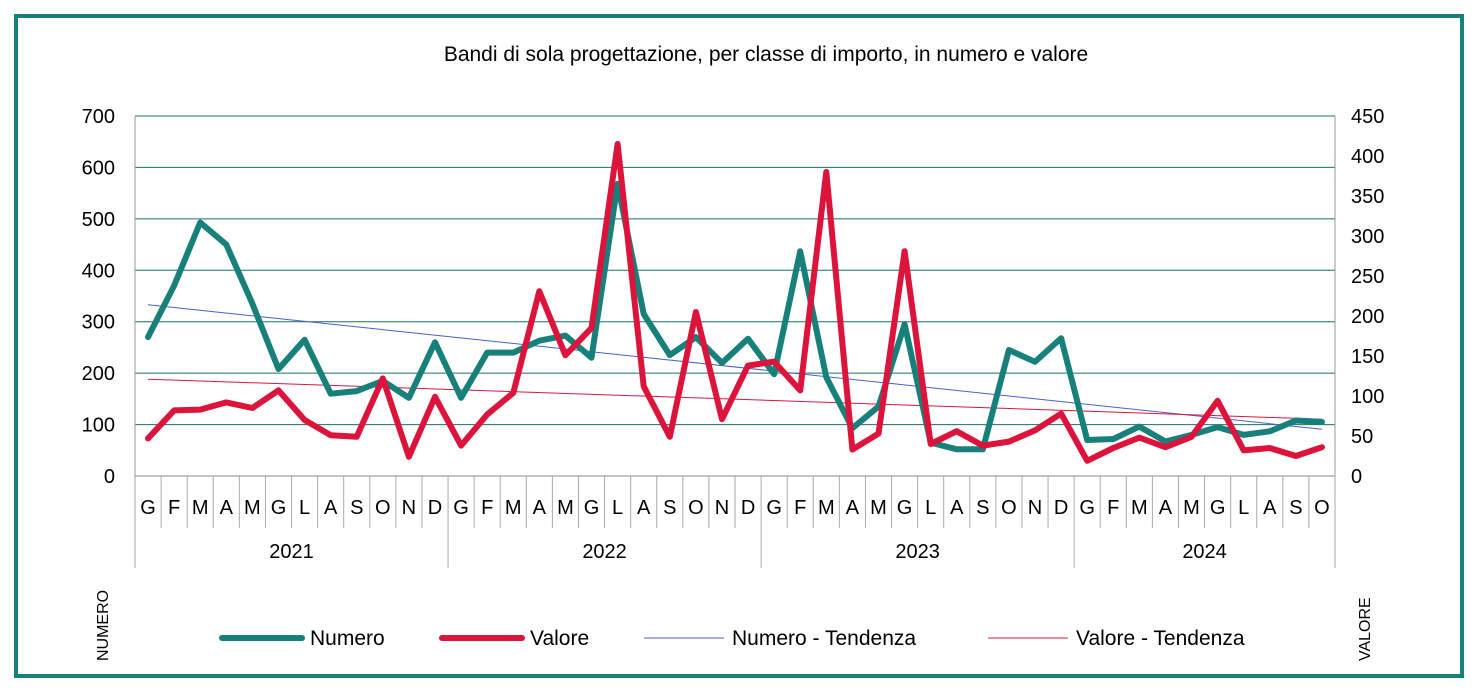  I want to click on y-tick-label-right: 450, so click(1367, 117).